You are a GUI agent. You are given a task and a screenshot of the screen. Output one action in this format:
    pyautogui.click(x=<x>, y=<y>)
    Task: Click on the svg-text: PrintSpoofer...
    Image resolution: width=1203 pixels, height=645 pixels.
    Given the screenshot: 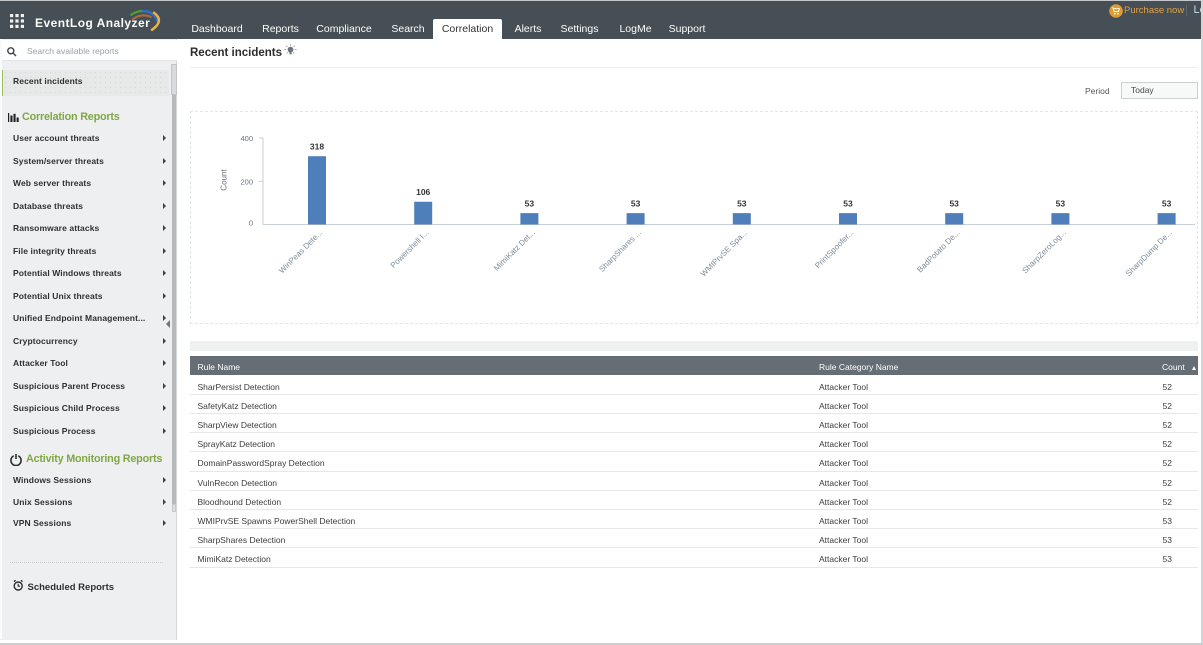 What is the action you would take?
    pyautogui.click(x=834, y=249)
    